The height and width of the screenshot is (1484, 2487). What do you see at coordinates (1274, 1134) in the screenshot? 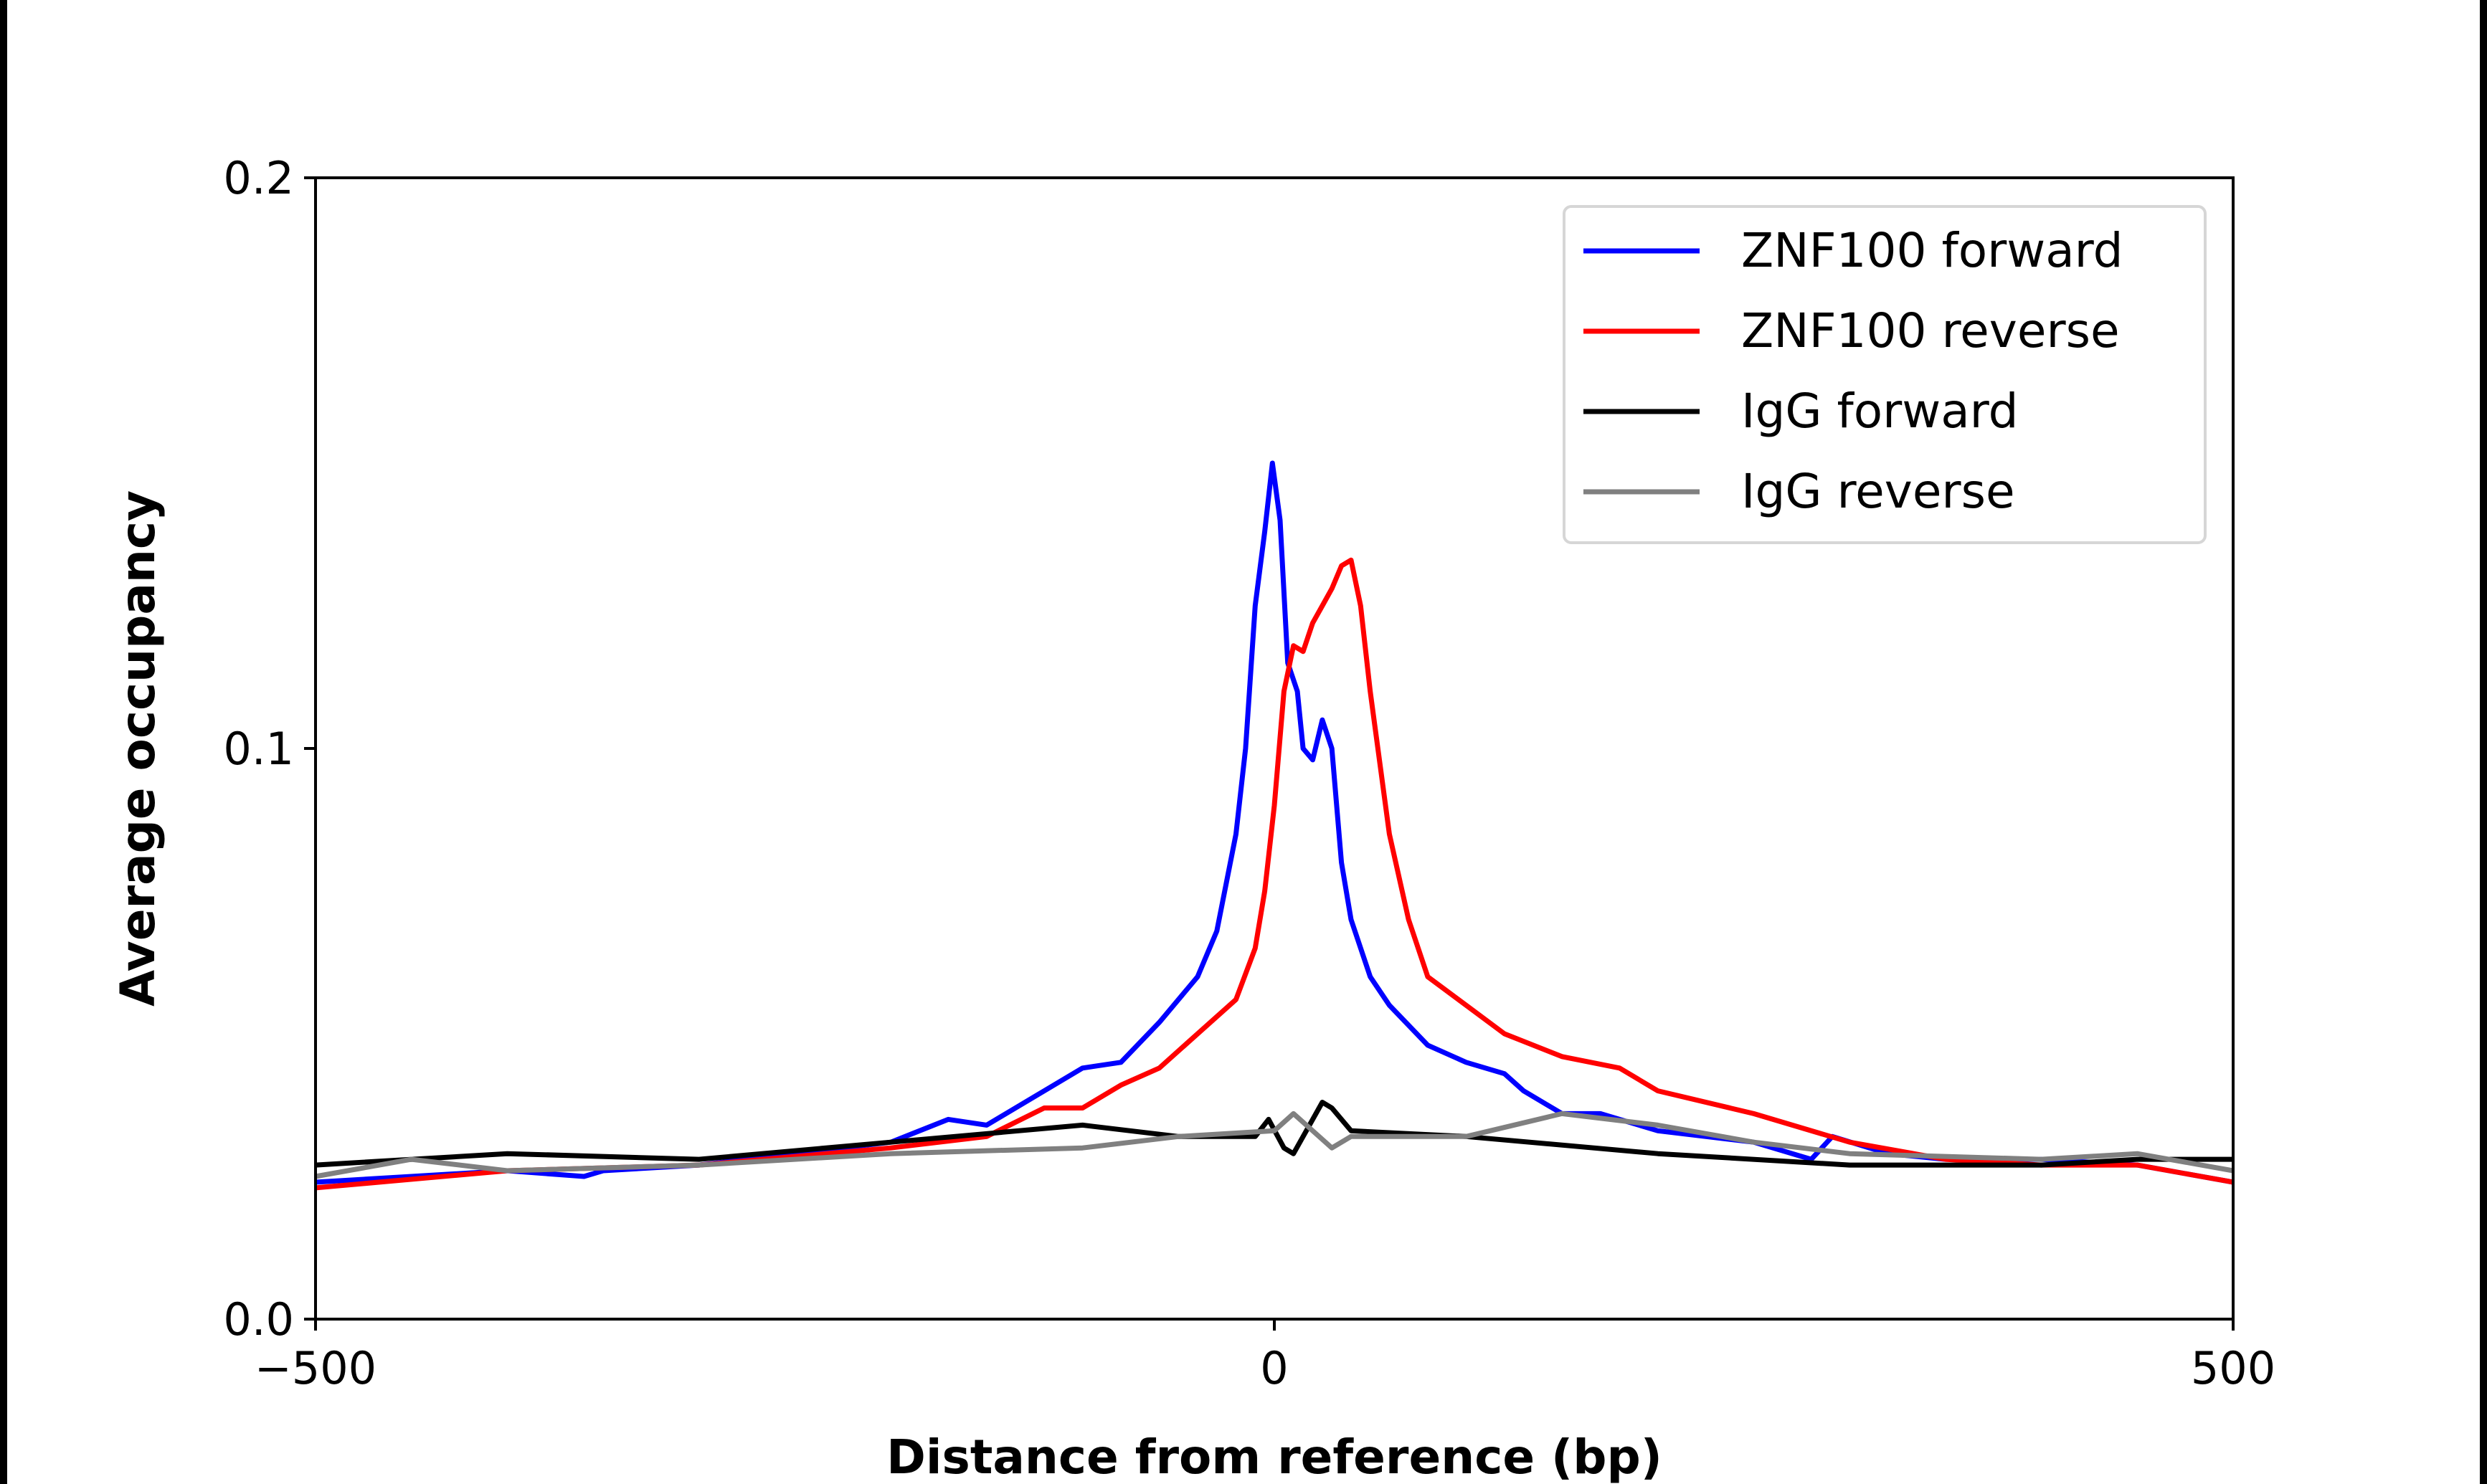
I see `series-line-igg-forward` at bounding box center [1274, 1134].